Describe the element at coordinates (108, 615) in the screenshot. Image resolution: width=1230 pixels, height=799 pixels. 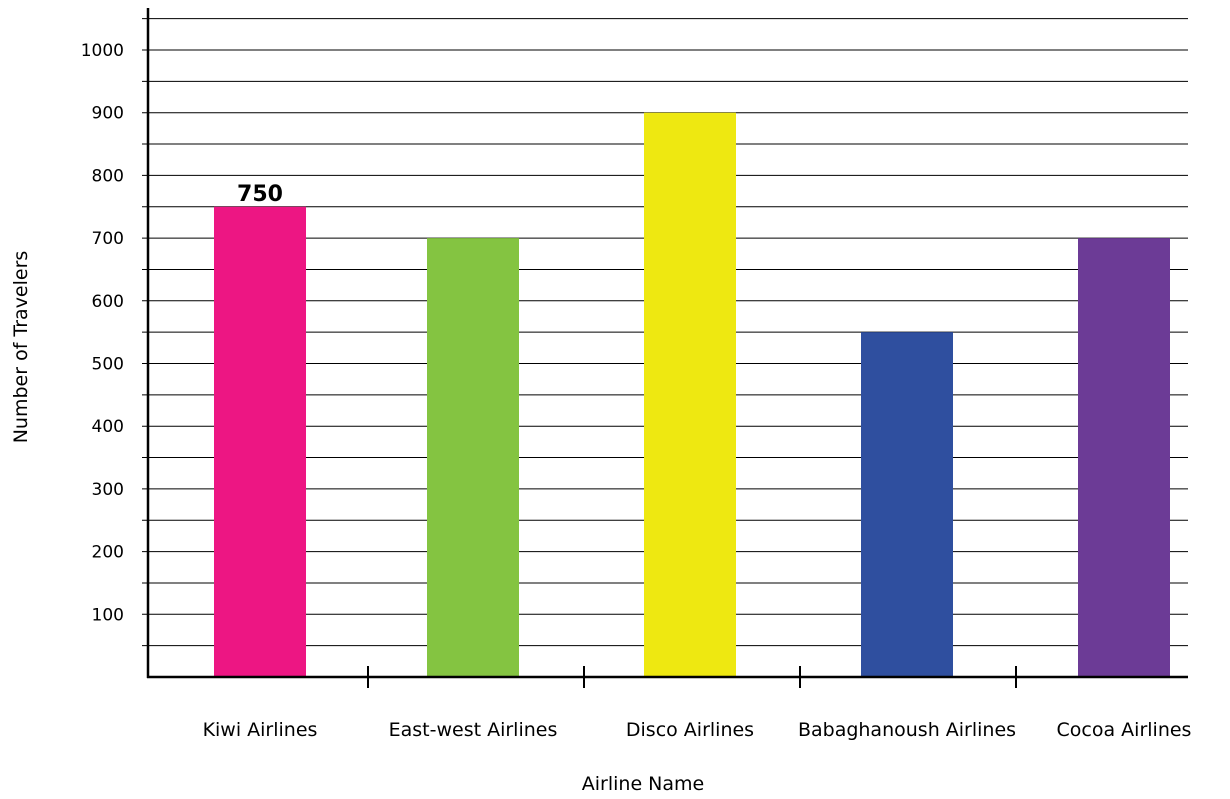
I see `y-tick-label: 100` at that location.